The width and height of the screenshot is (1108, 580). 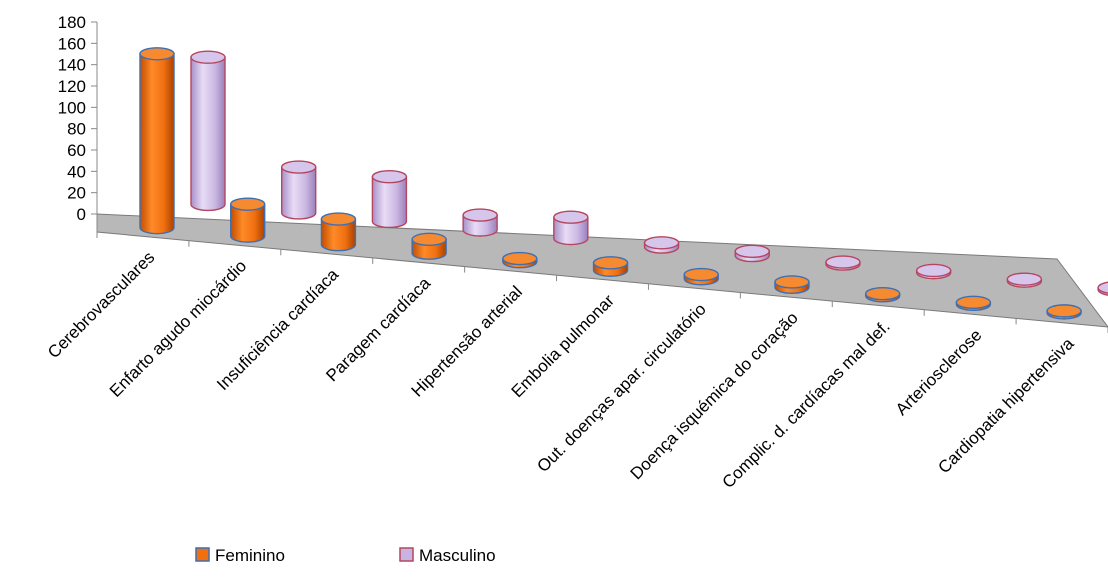 I want to click on x-tick-label-complic-d-cardiacas-mal-def: Complic. d. cardíacas mal def., so click(x=806, y=404).